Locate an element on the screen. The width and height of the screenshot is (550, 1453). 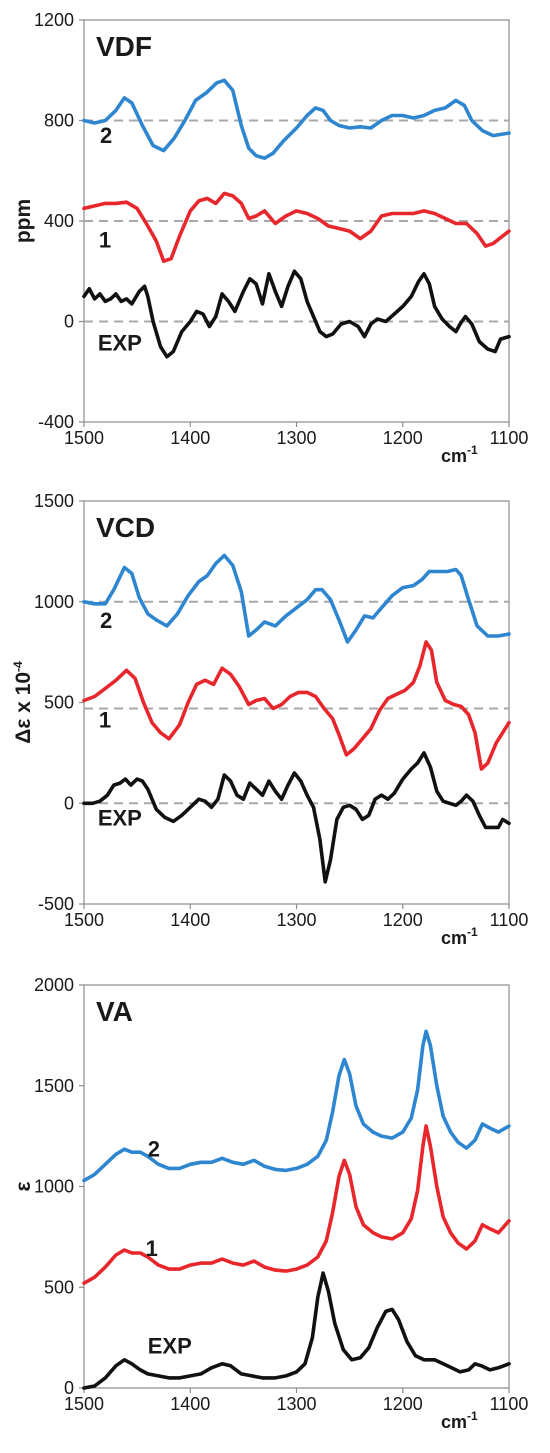
panel-title: VA is located at coordinates (114, 1011).